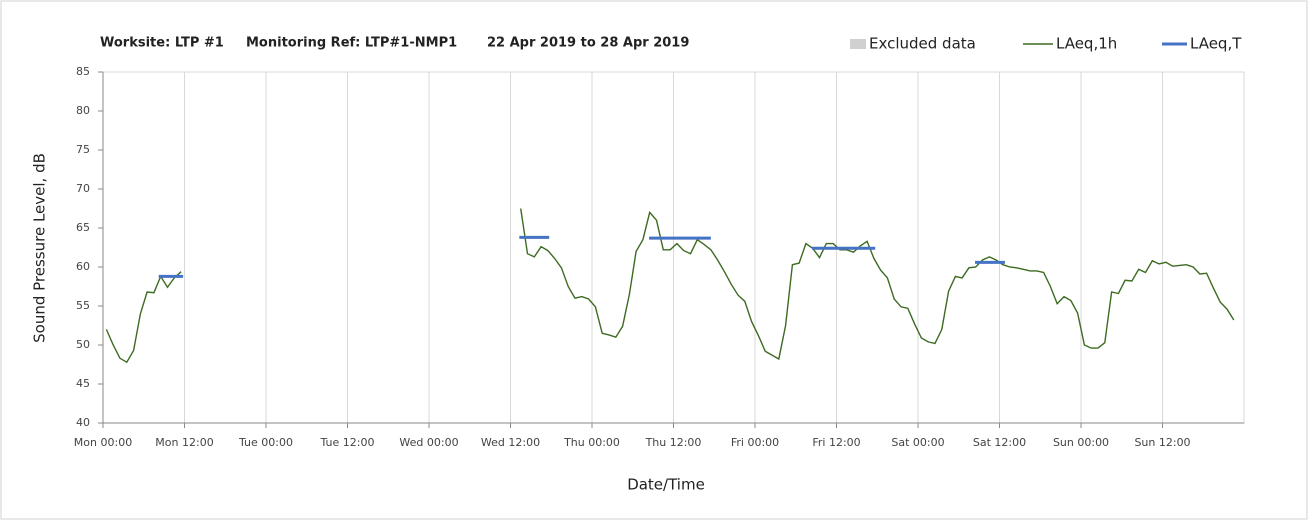 This screenshot has height=525, width=1309. What do you see at coordinates (184, 442) in the screenshot?
I see `x-tick-label: Mon 12:00` at bounding box center [184, 442].